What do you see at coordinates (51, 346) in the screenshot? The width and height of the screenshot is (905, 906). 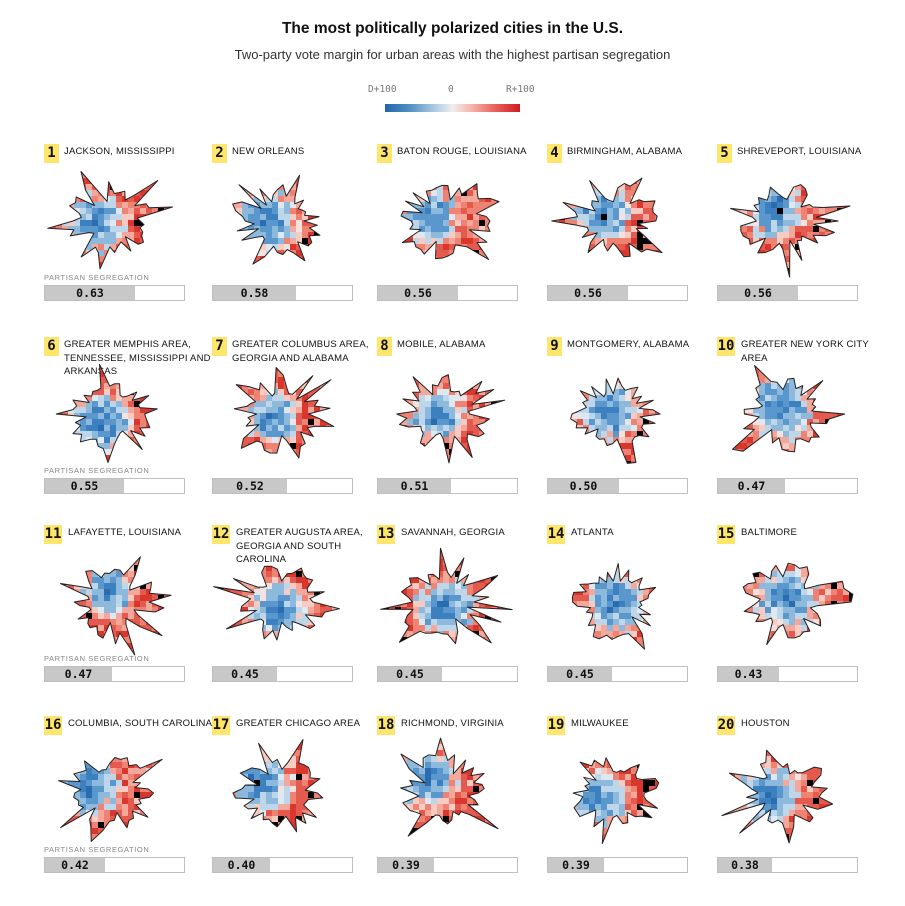 I see `rank-badge: 6` at bounding box center [51, 346].